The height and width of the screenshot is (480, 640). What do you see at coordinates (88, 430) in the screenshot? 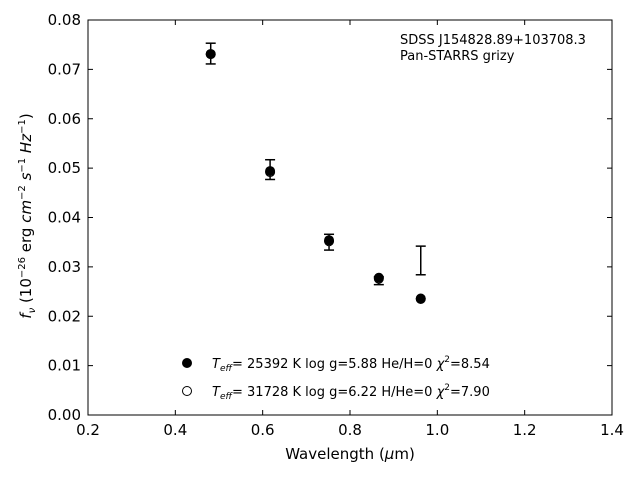
I see `x-tick-label: 0.2` at bounding box center [88, 430].